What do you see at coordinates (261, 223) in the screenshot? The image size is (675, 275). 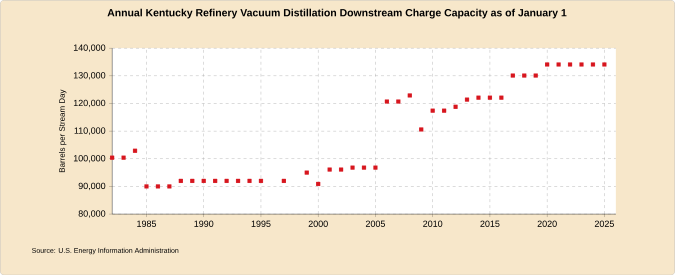 I see `x-tick-label: 1995` at bounding box center [261, 223].